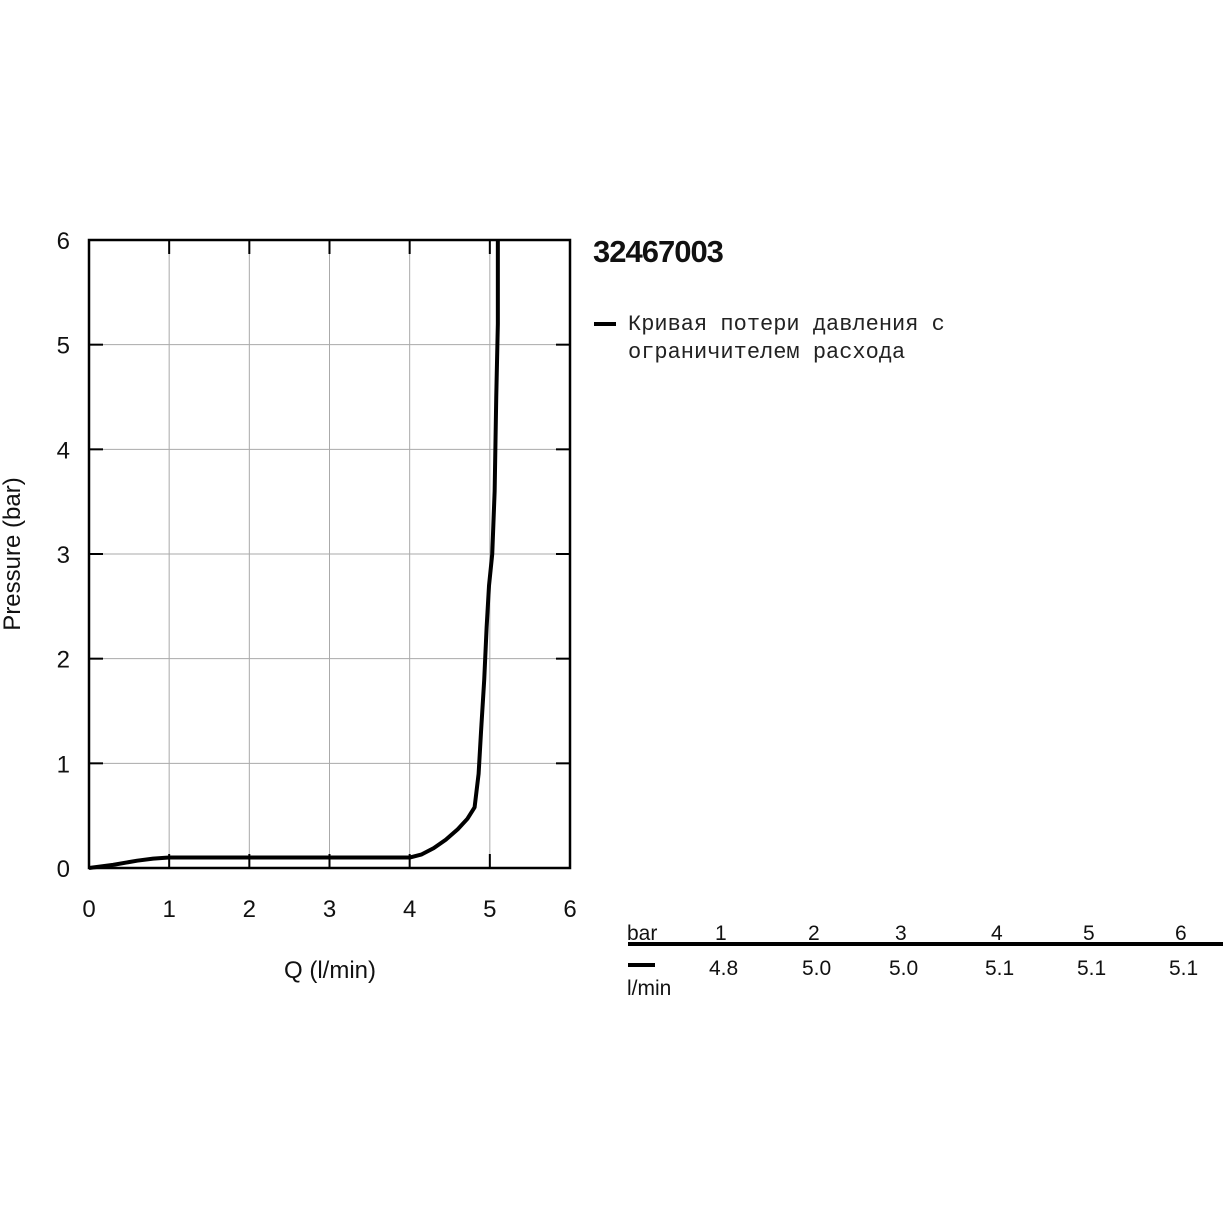 This screenshot has height=1223, width=1223. What do you see at coordinates (88, 909) in the screenshot?
I see `x-tick-label: 0` at bounding box center [88, 909].